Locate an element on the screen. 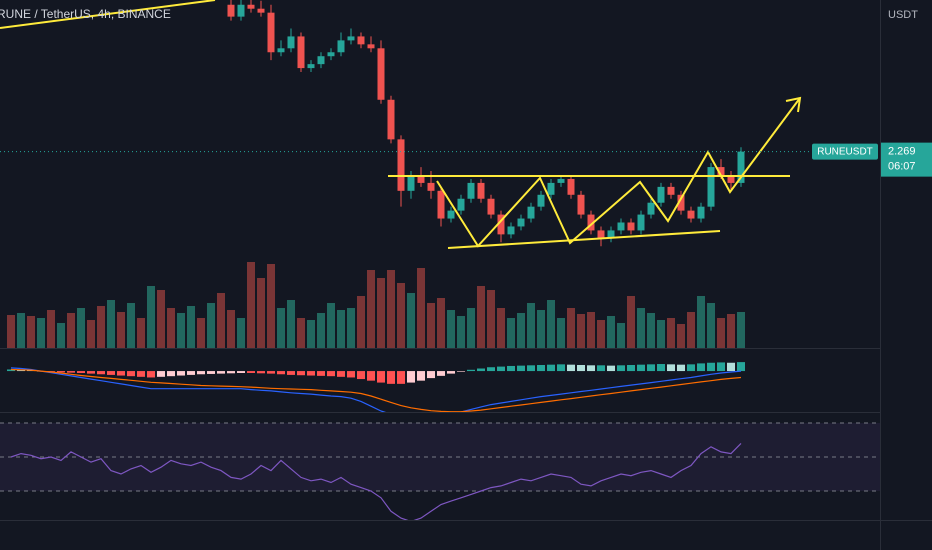 The width and height of the screenshot is (932, 550). symbol-tag-bg is located at coordinates (845, 151).